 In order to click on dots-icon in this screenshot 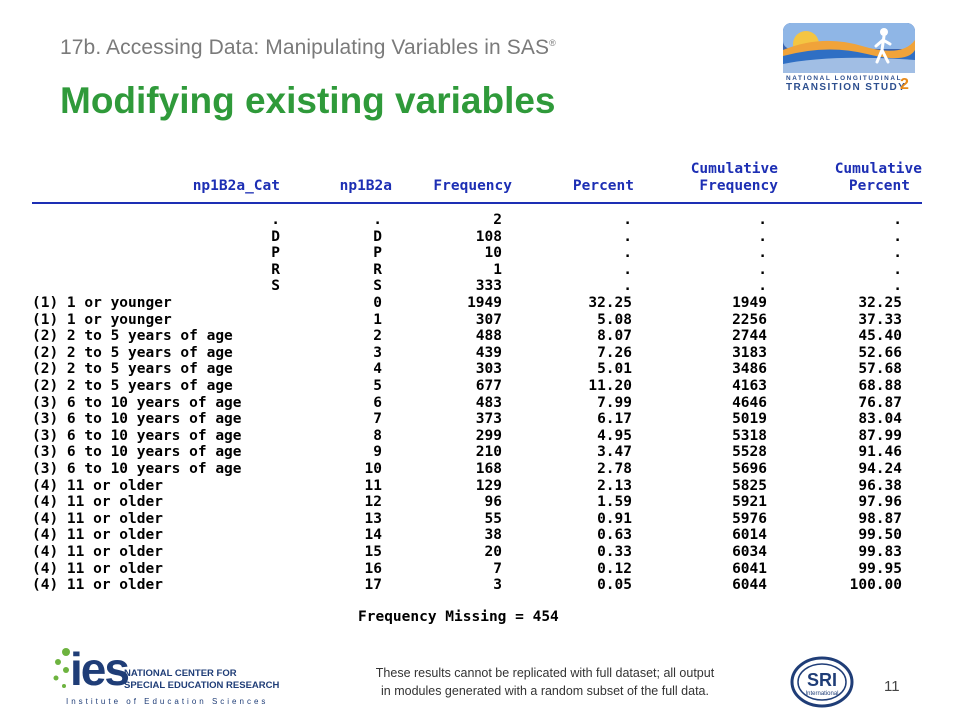, I will do `click(61, 668)`.